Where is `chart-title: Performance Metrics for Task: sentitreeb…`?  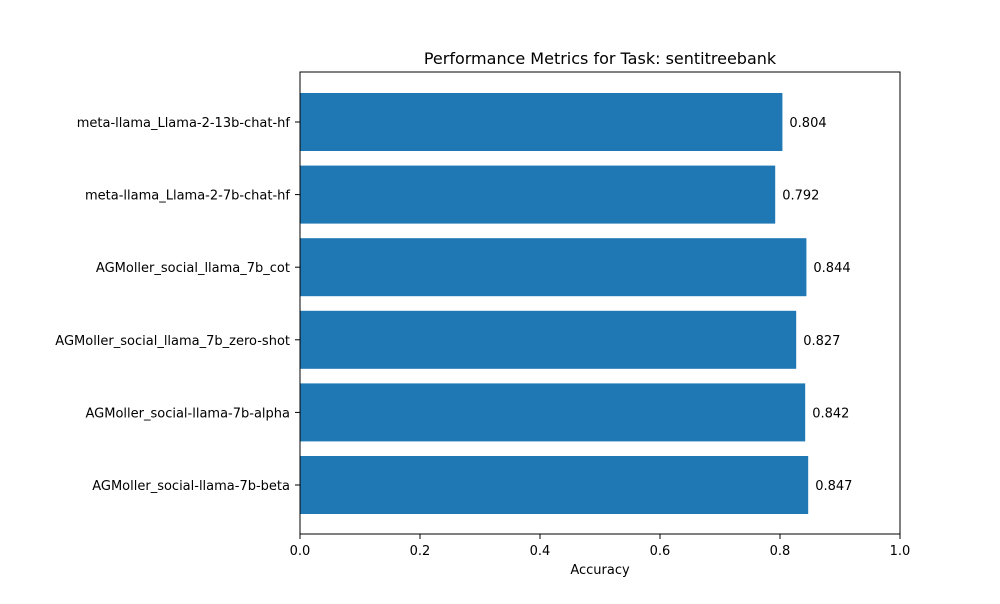 chart-title: Performance Metrics for Task: sentitreeb… is located at coordinates (600, 58).